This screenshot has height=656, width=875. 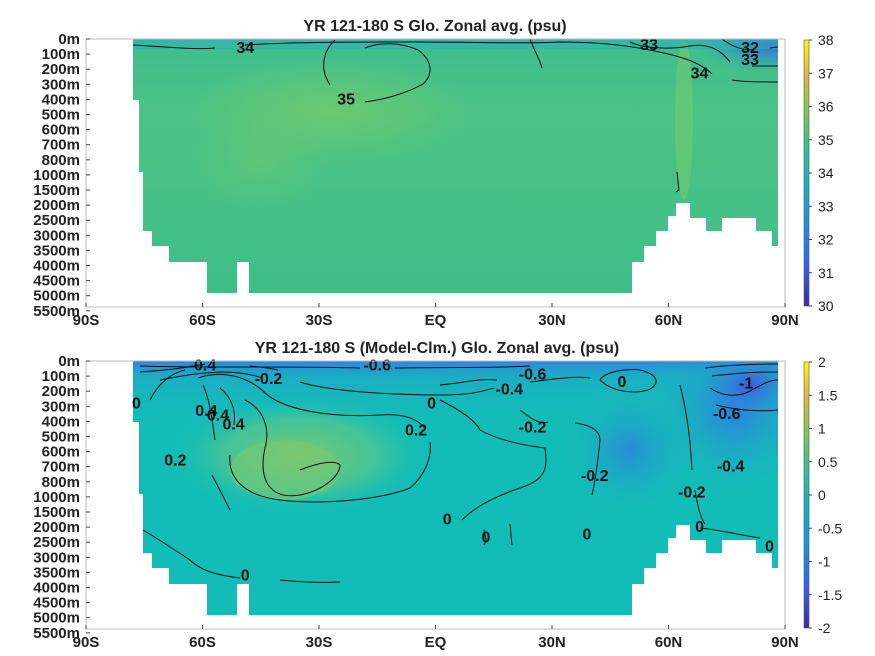 I want to click on top-colorbar-tick-label: 34, so click(x=826, y=173).